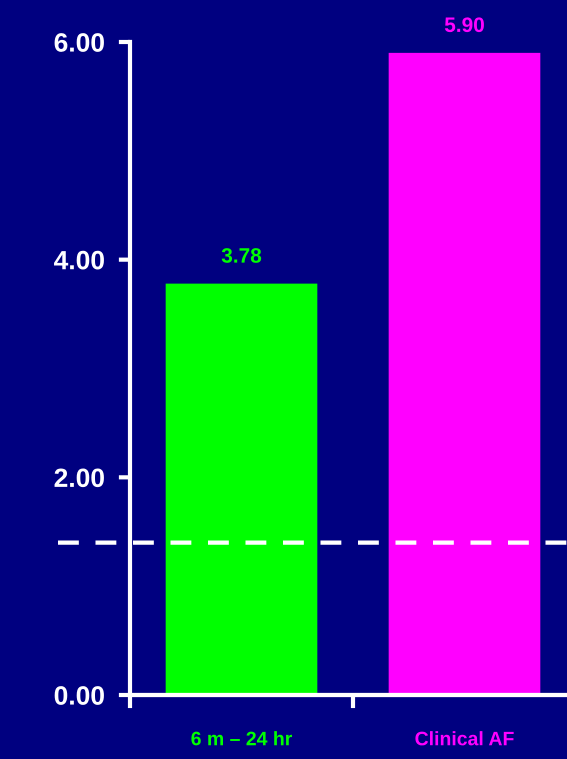 The height and width of the screenshot is (759, 567). I want to click on y-tick-label: 4.00, so click(79, 260).